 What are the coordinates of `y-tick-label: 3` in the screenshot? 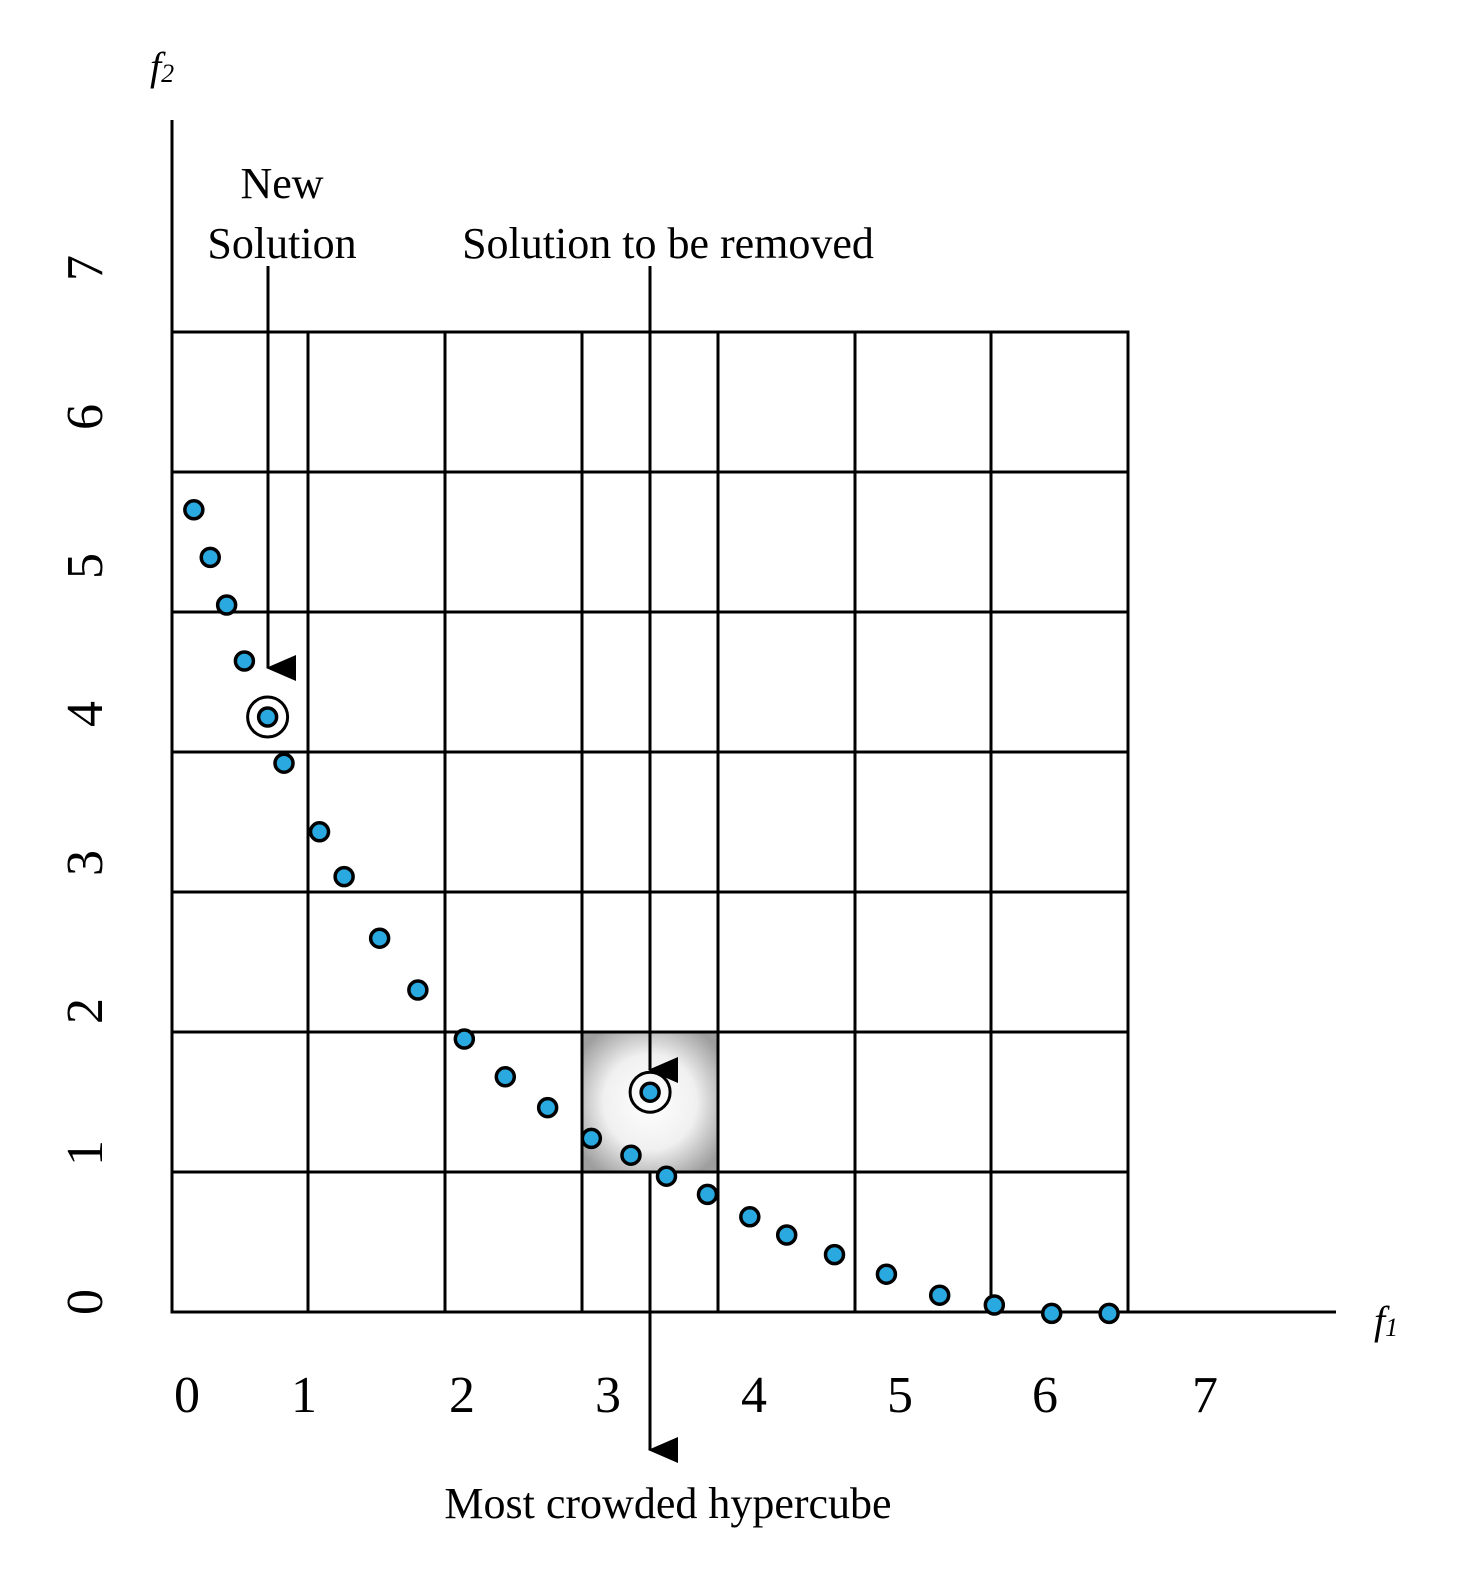 It's located at (85, 863).